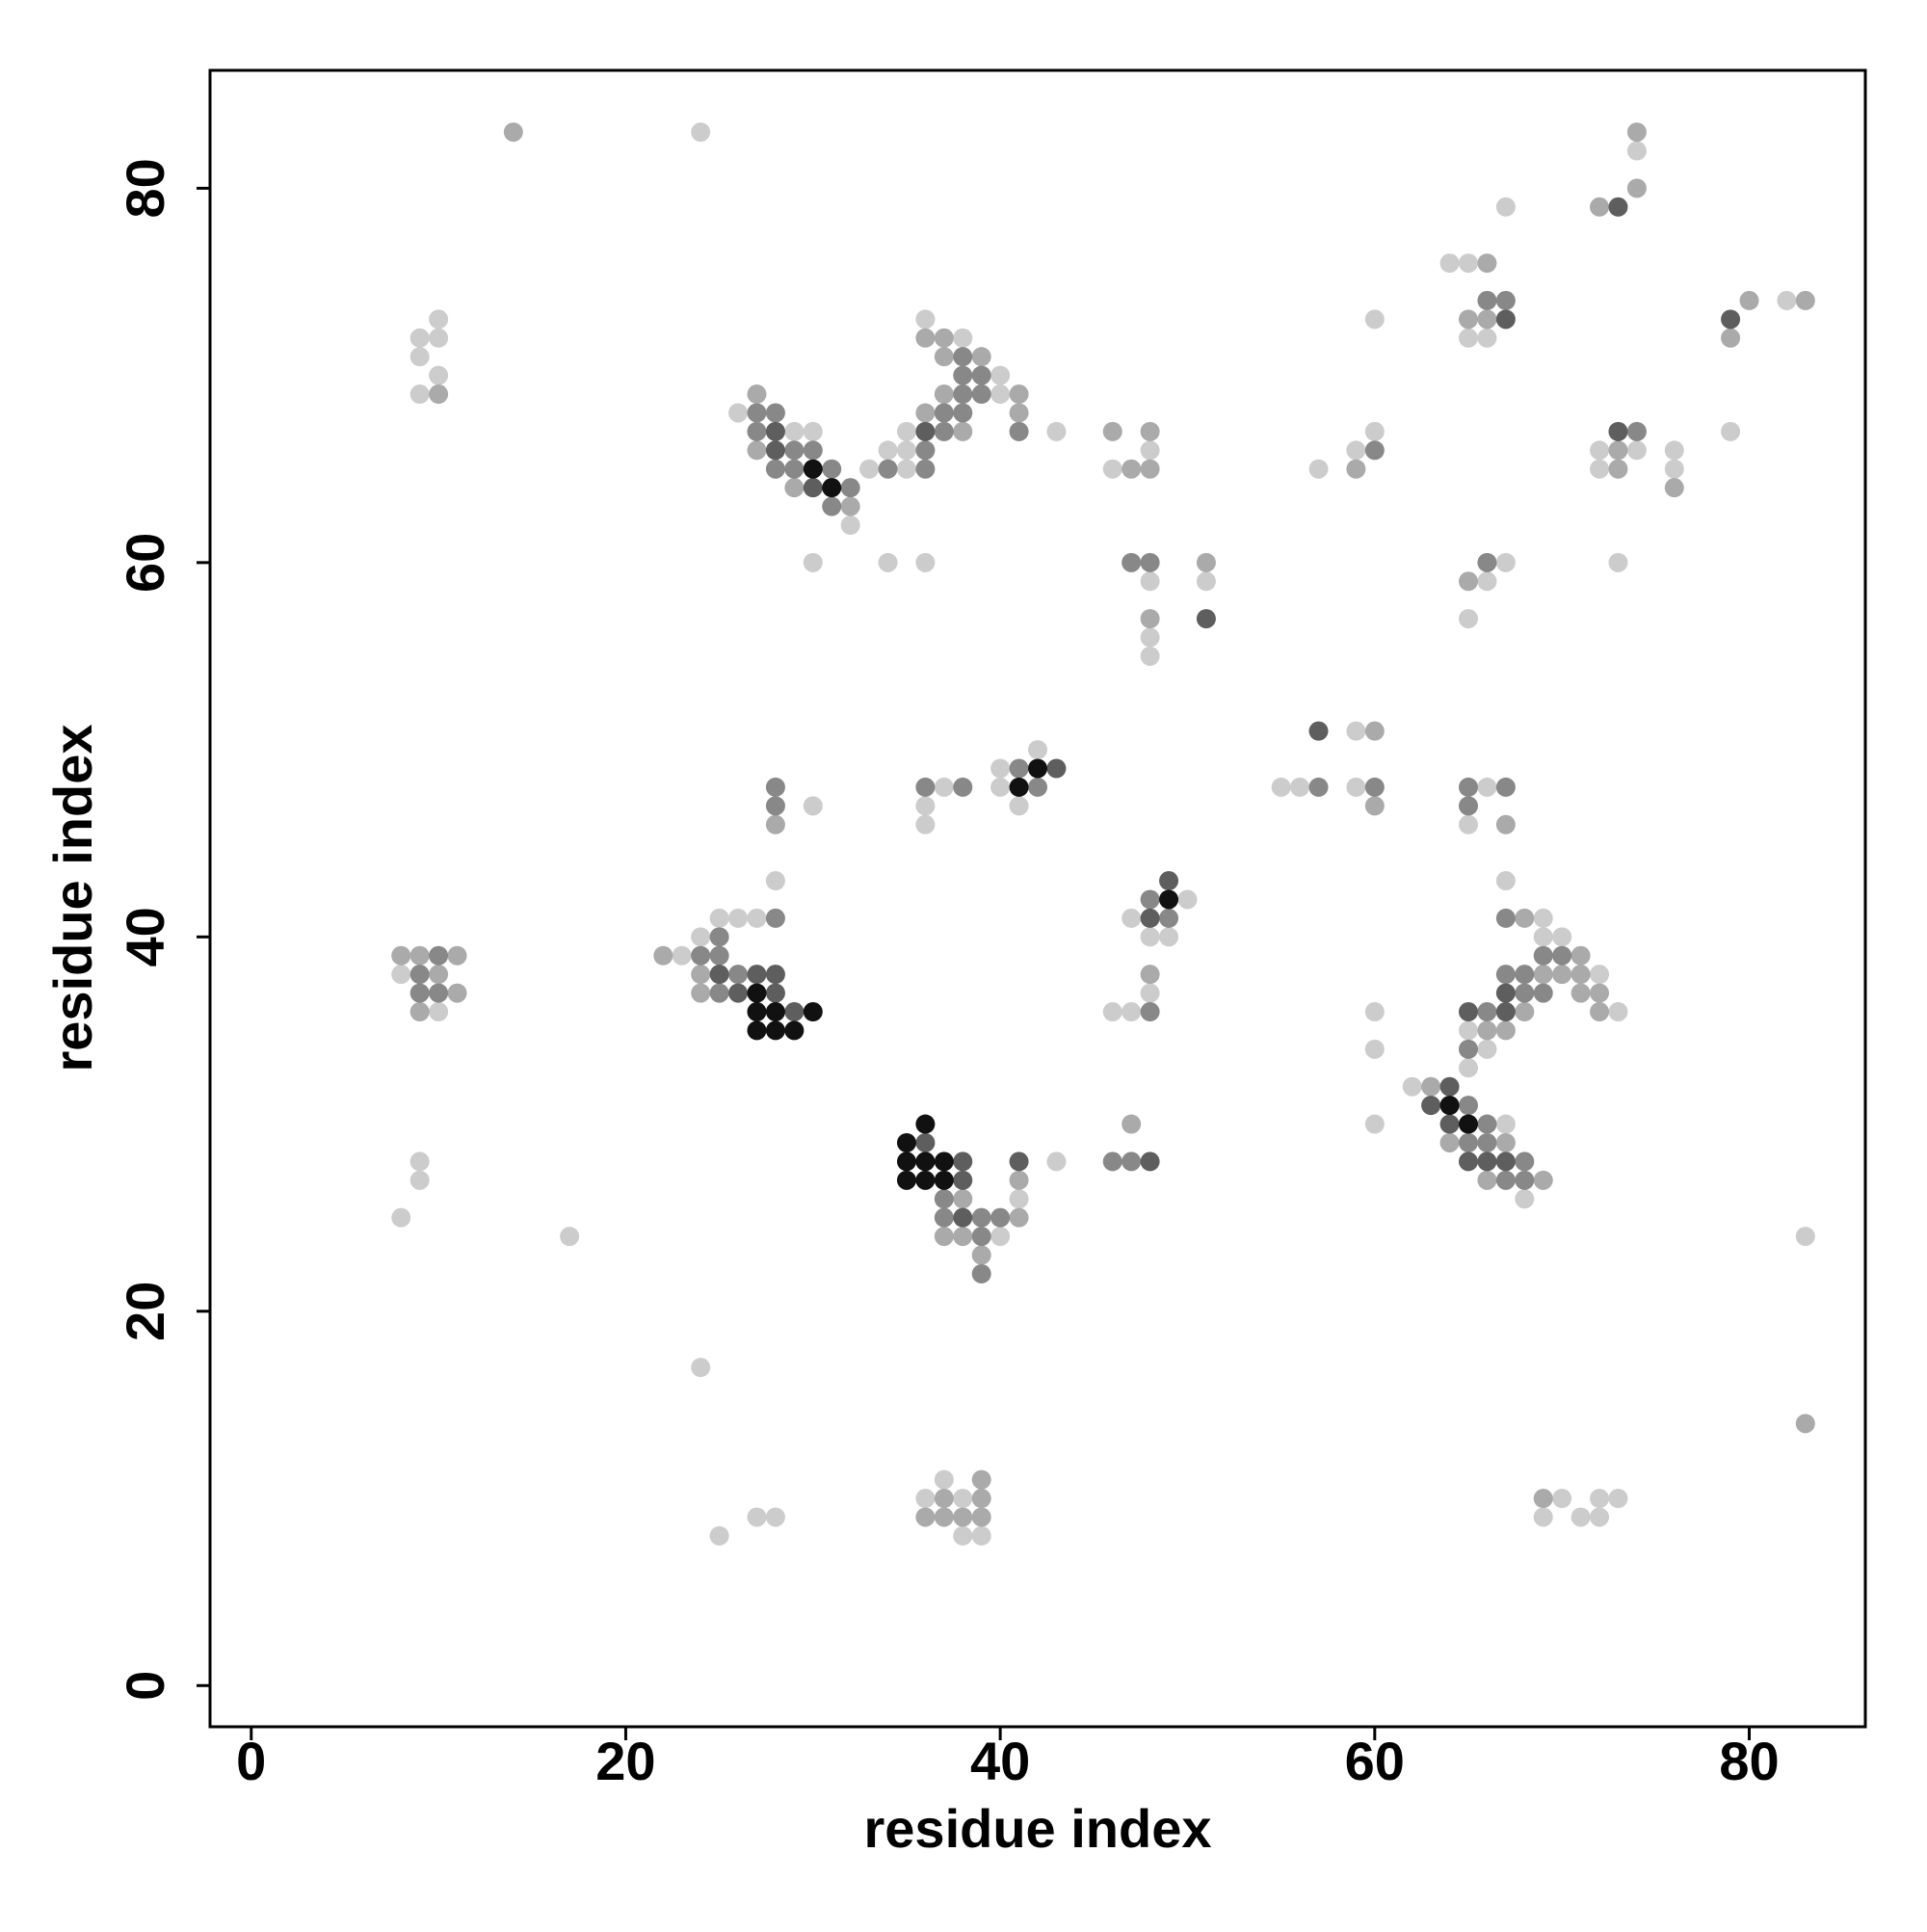 The image size is (1927, 1932). What do you see at coordinates (1000, 1761) in the screenshot?
I see `x-tick-label: 40` at bounding box center [1000, 1761].